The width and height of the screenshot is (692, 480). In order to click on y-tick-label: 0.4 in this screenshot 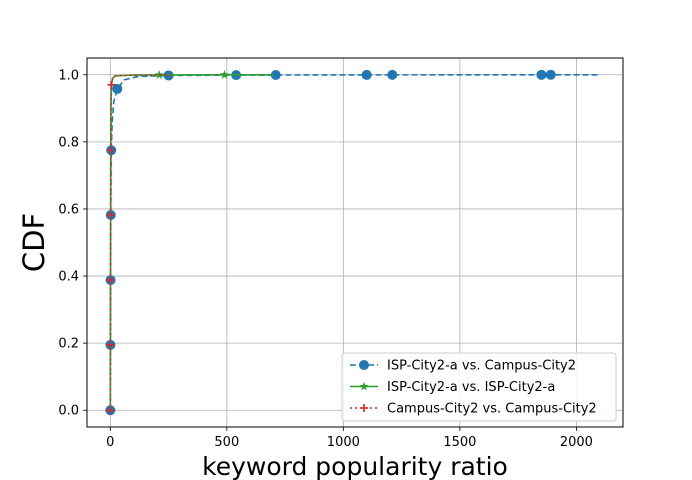, I will do `click(68, 277)`.